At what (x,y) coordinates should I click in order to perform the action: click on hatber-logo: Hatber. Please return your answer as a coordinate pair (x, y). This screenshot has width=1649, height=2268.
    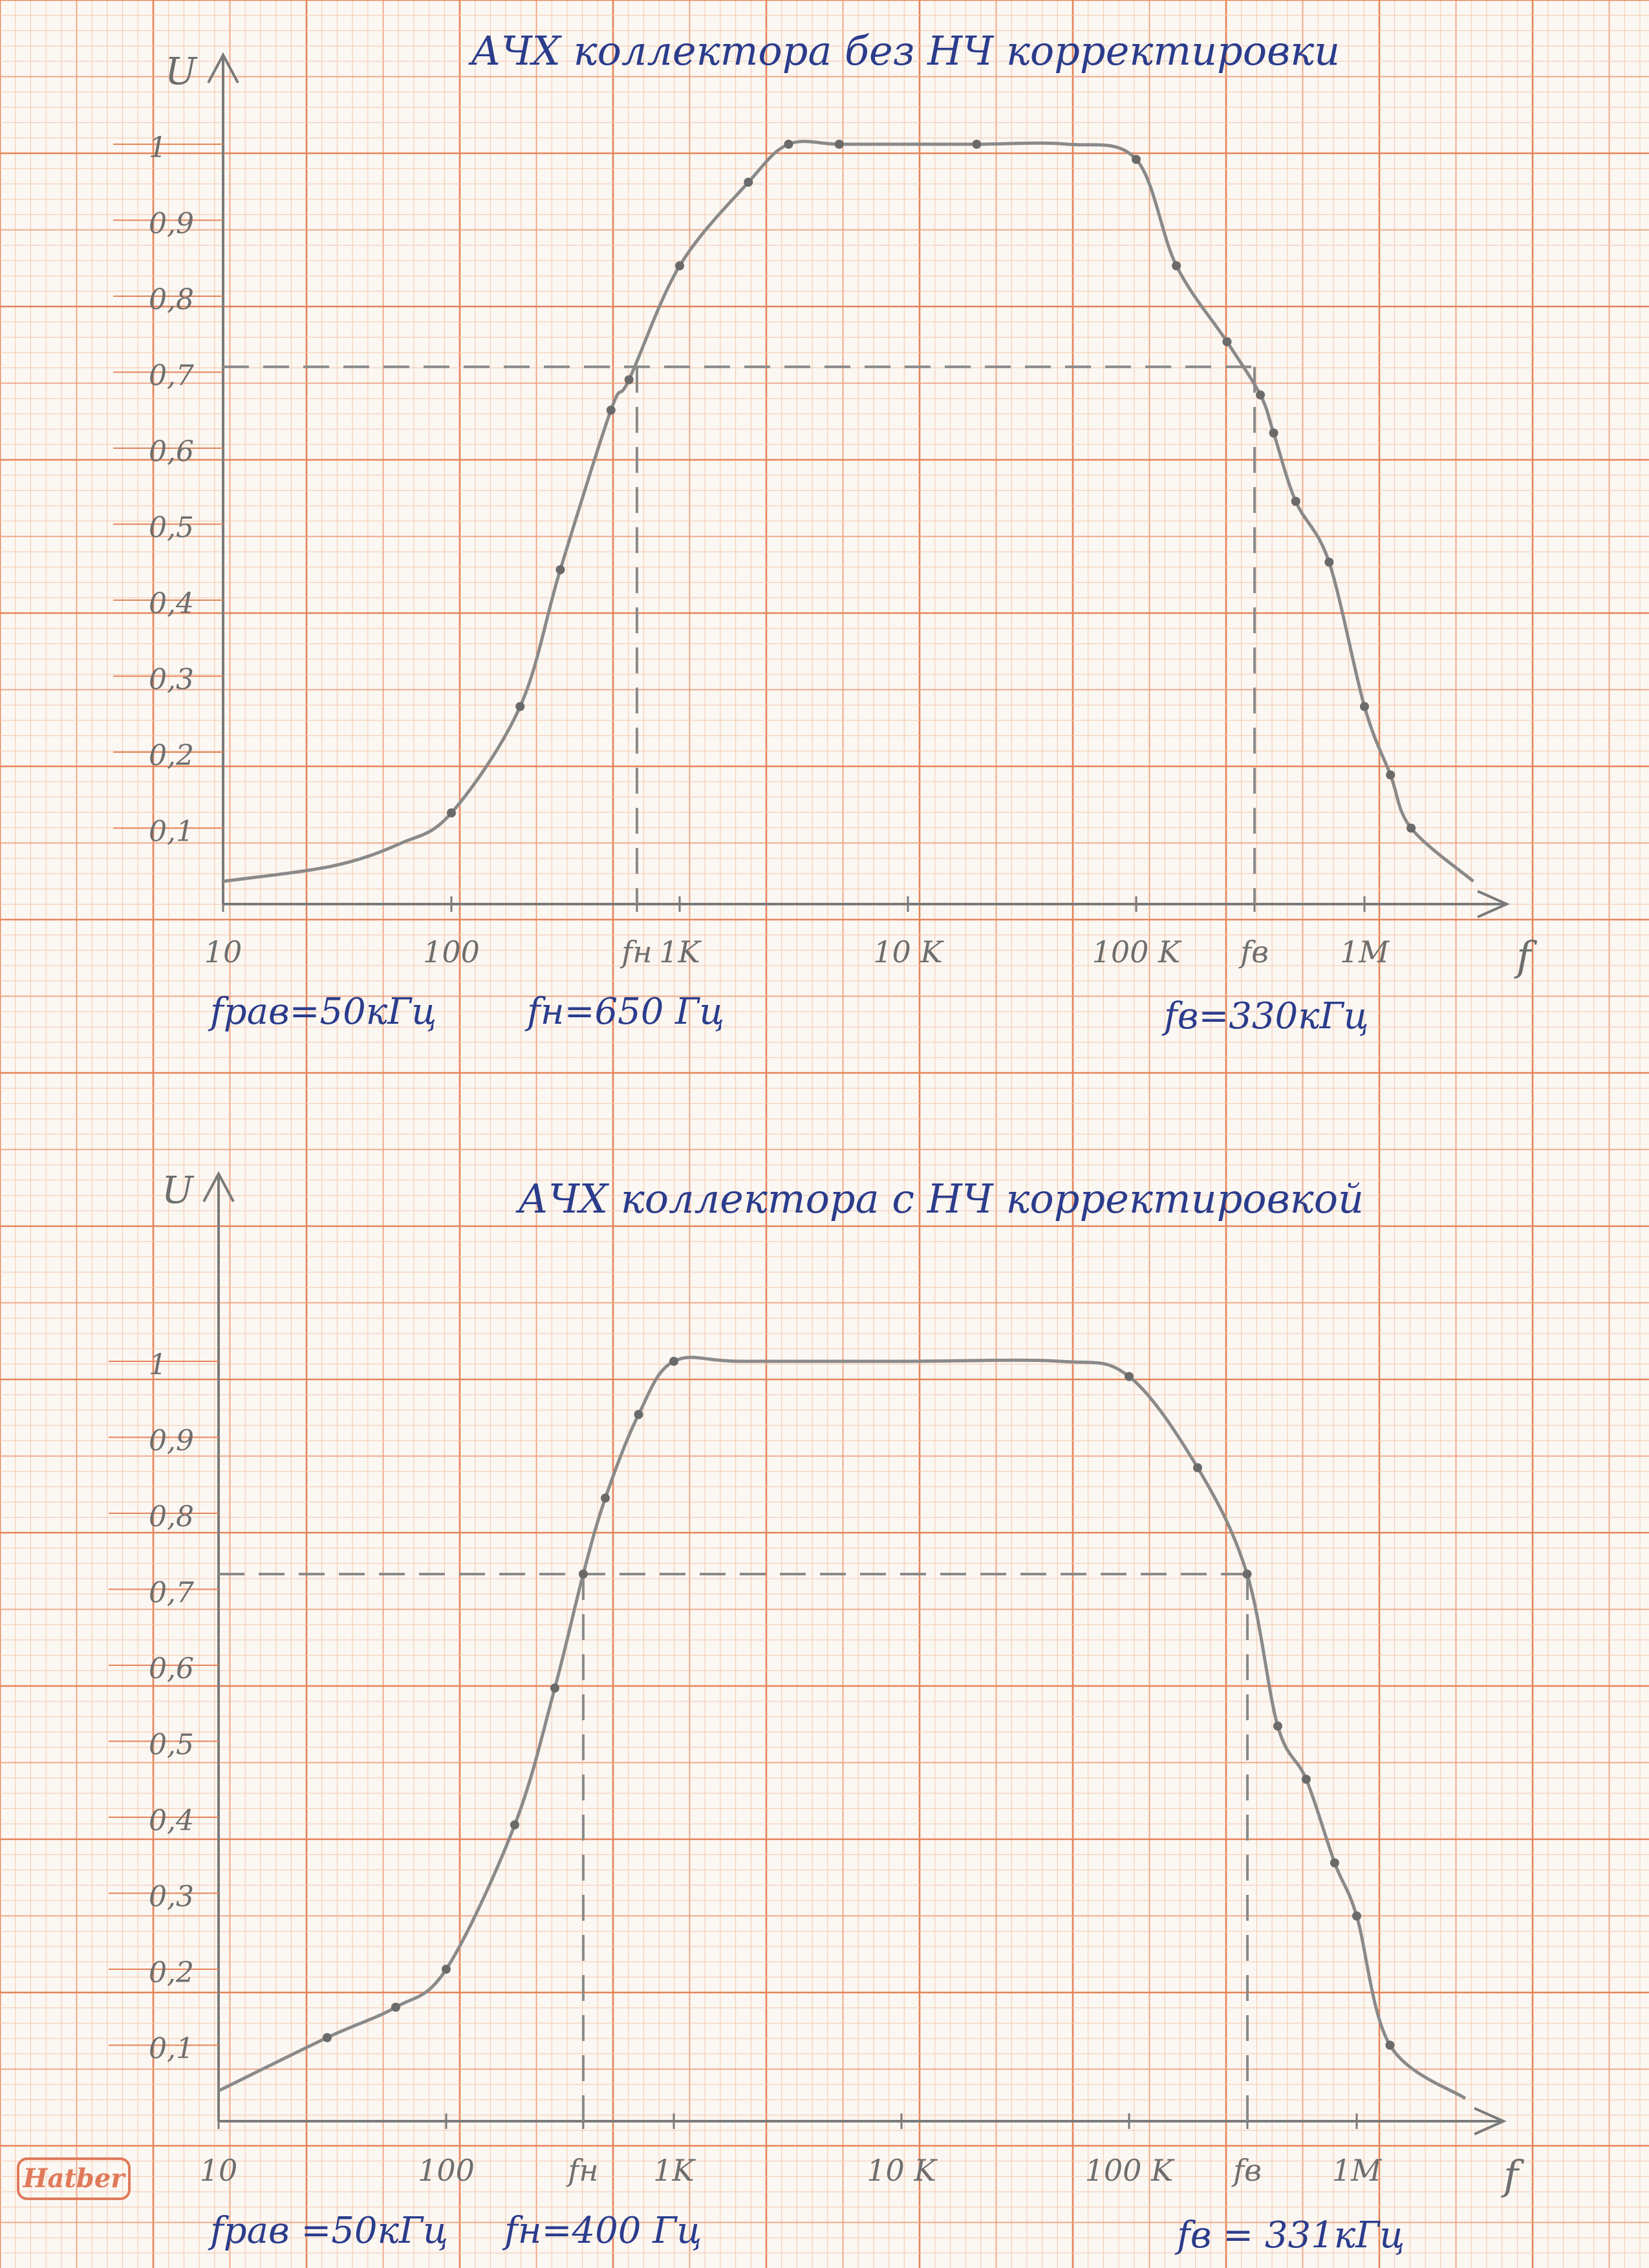
    Looking at the image, I should click on (74, 2178).